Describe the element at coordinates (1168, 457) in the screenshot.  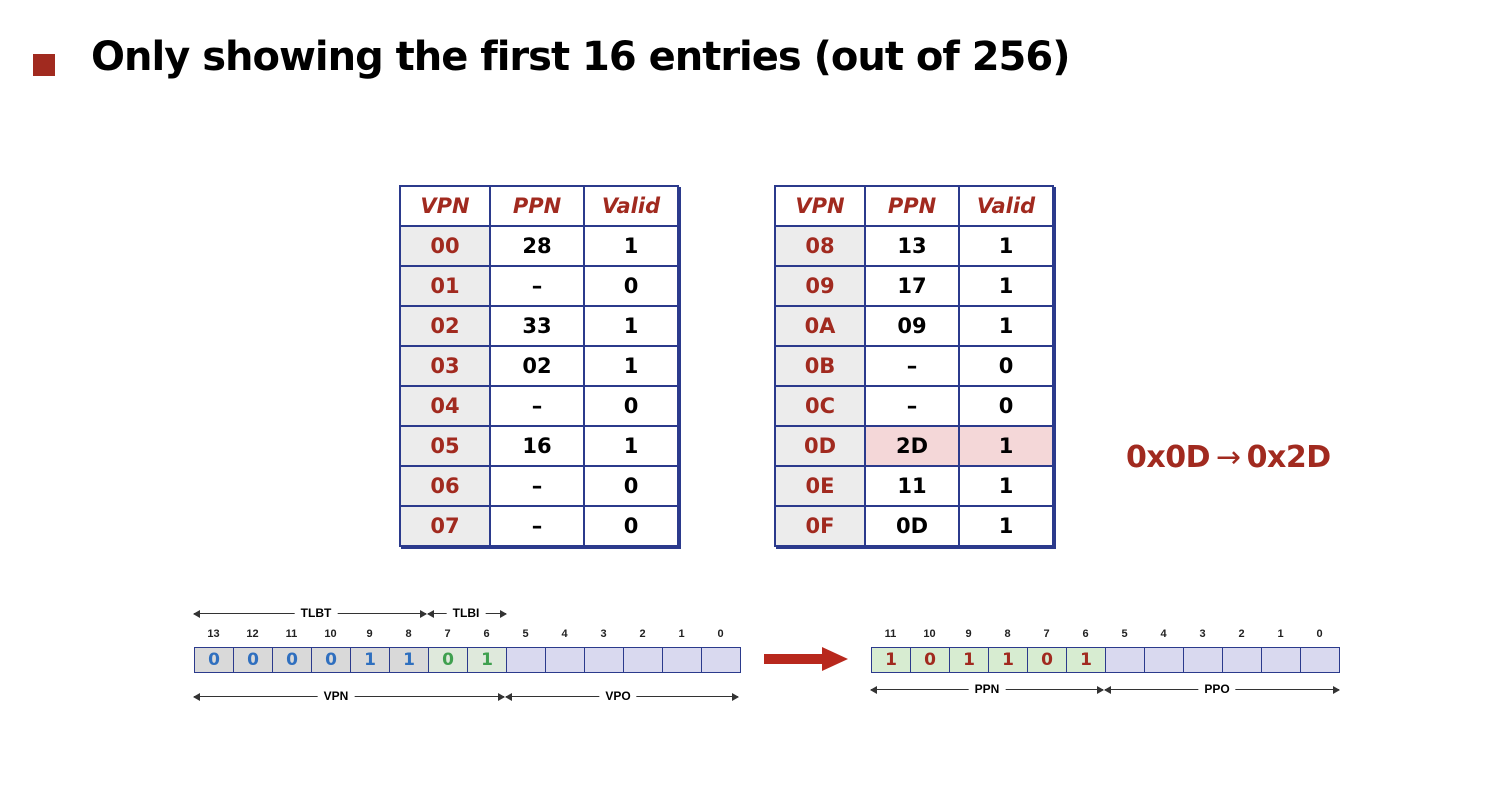
I see `translation-from: 0x0D` at that location.